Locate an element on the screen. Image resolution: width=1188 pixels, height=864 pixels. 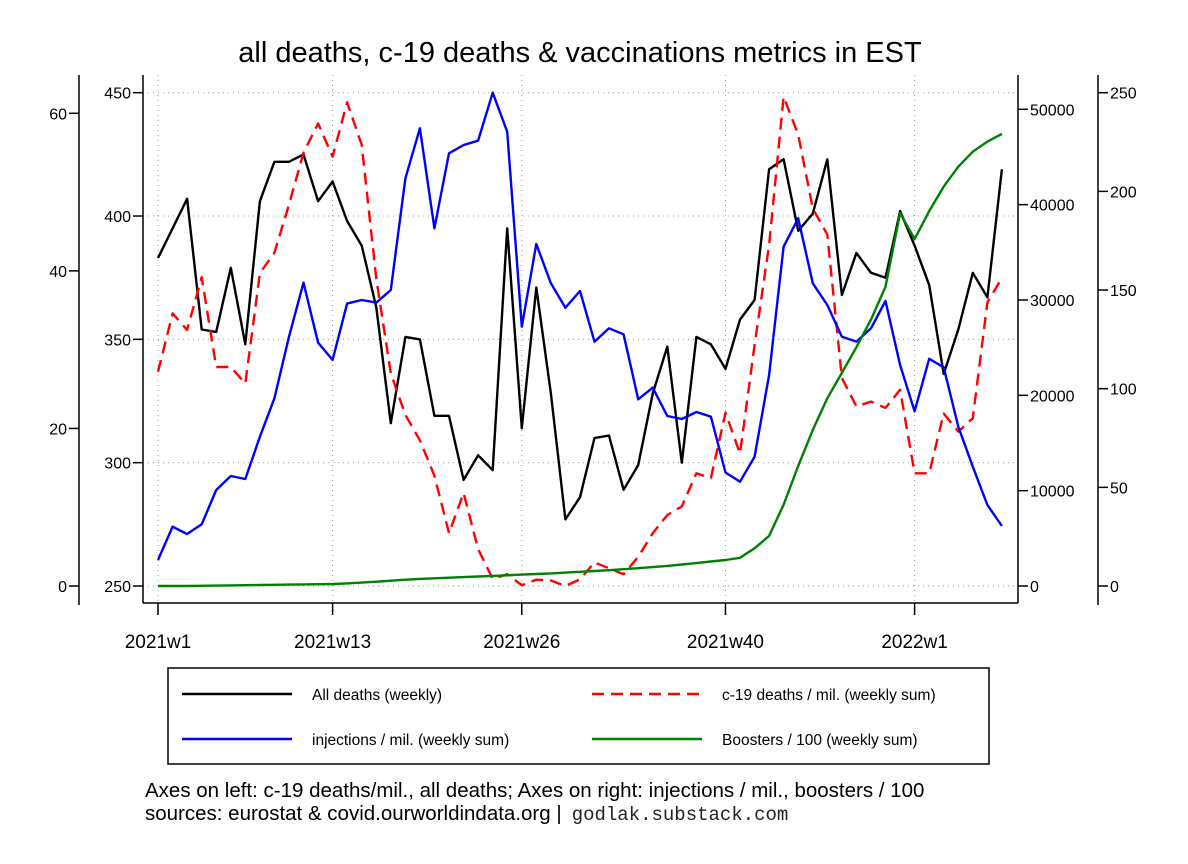
tick-label-right-inner: 50000 is located at coordinates (1052, 110).